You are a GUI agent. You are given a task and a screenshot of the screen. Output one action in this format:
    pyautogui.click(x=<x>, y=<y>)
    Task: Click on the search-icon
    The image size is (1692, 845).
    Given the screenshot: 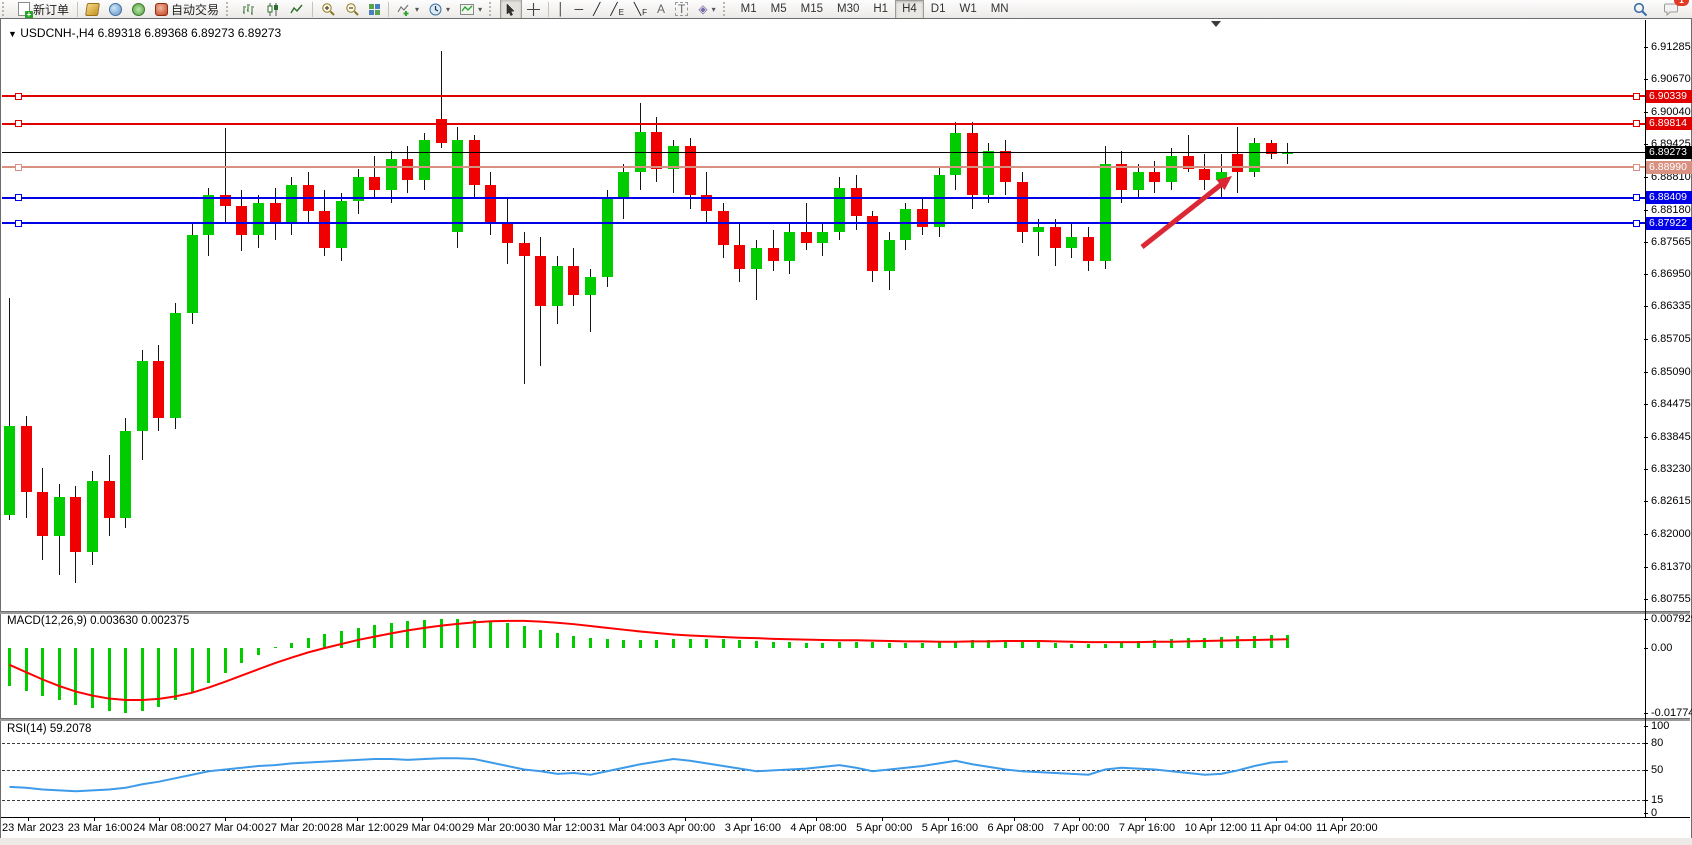 What is the action you would take?
    pyautogui.click(x=1640, y=9)
    